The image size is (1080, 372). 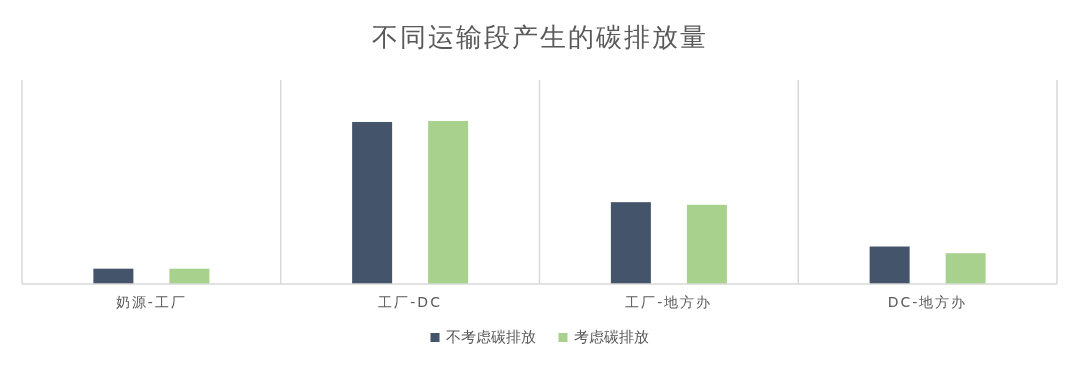 I want to click on x-tick-label: 工厂-DC, so click(x=410, y=302).